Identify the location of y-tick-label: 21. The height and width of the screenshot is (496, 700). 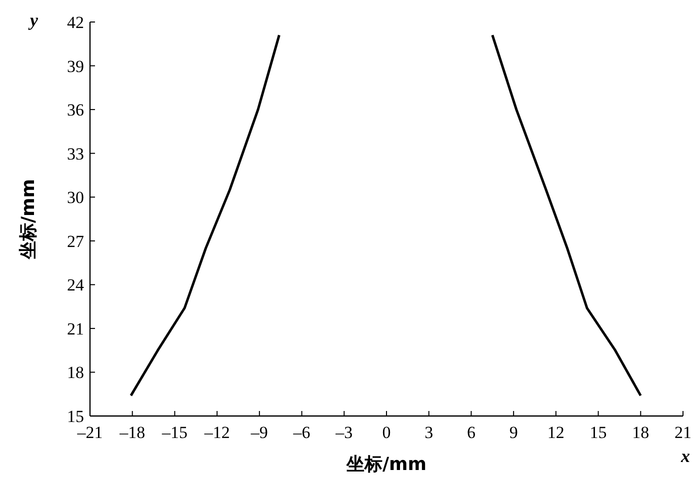
(75, 328).